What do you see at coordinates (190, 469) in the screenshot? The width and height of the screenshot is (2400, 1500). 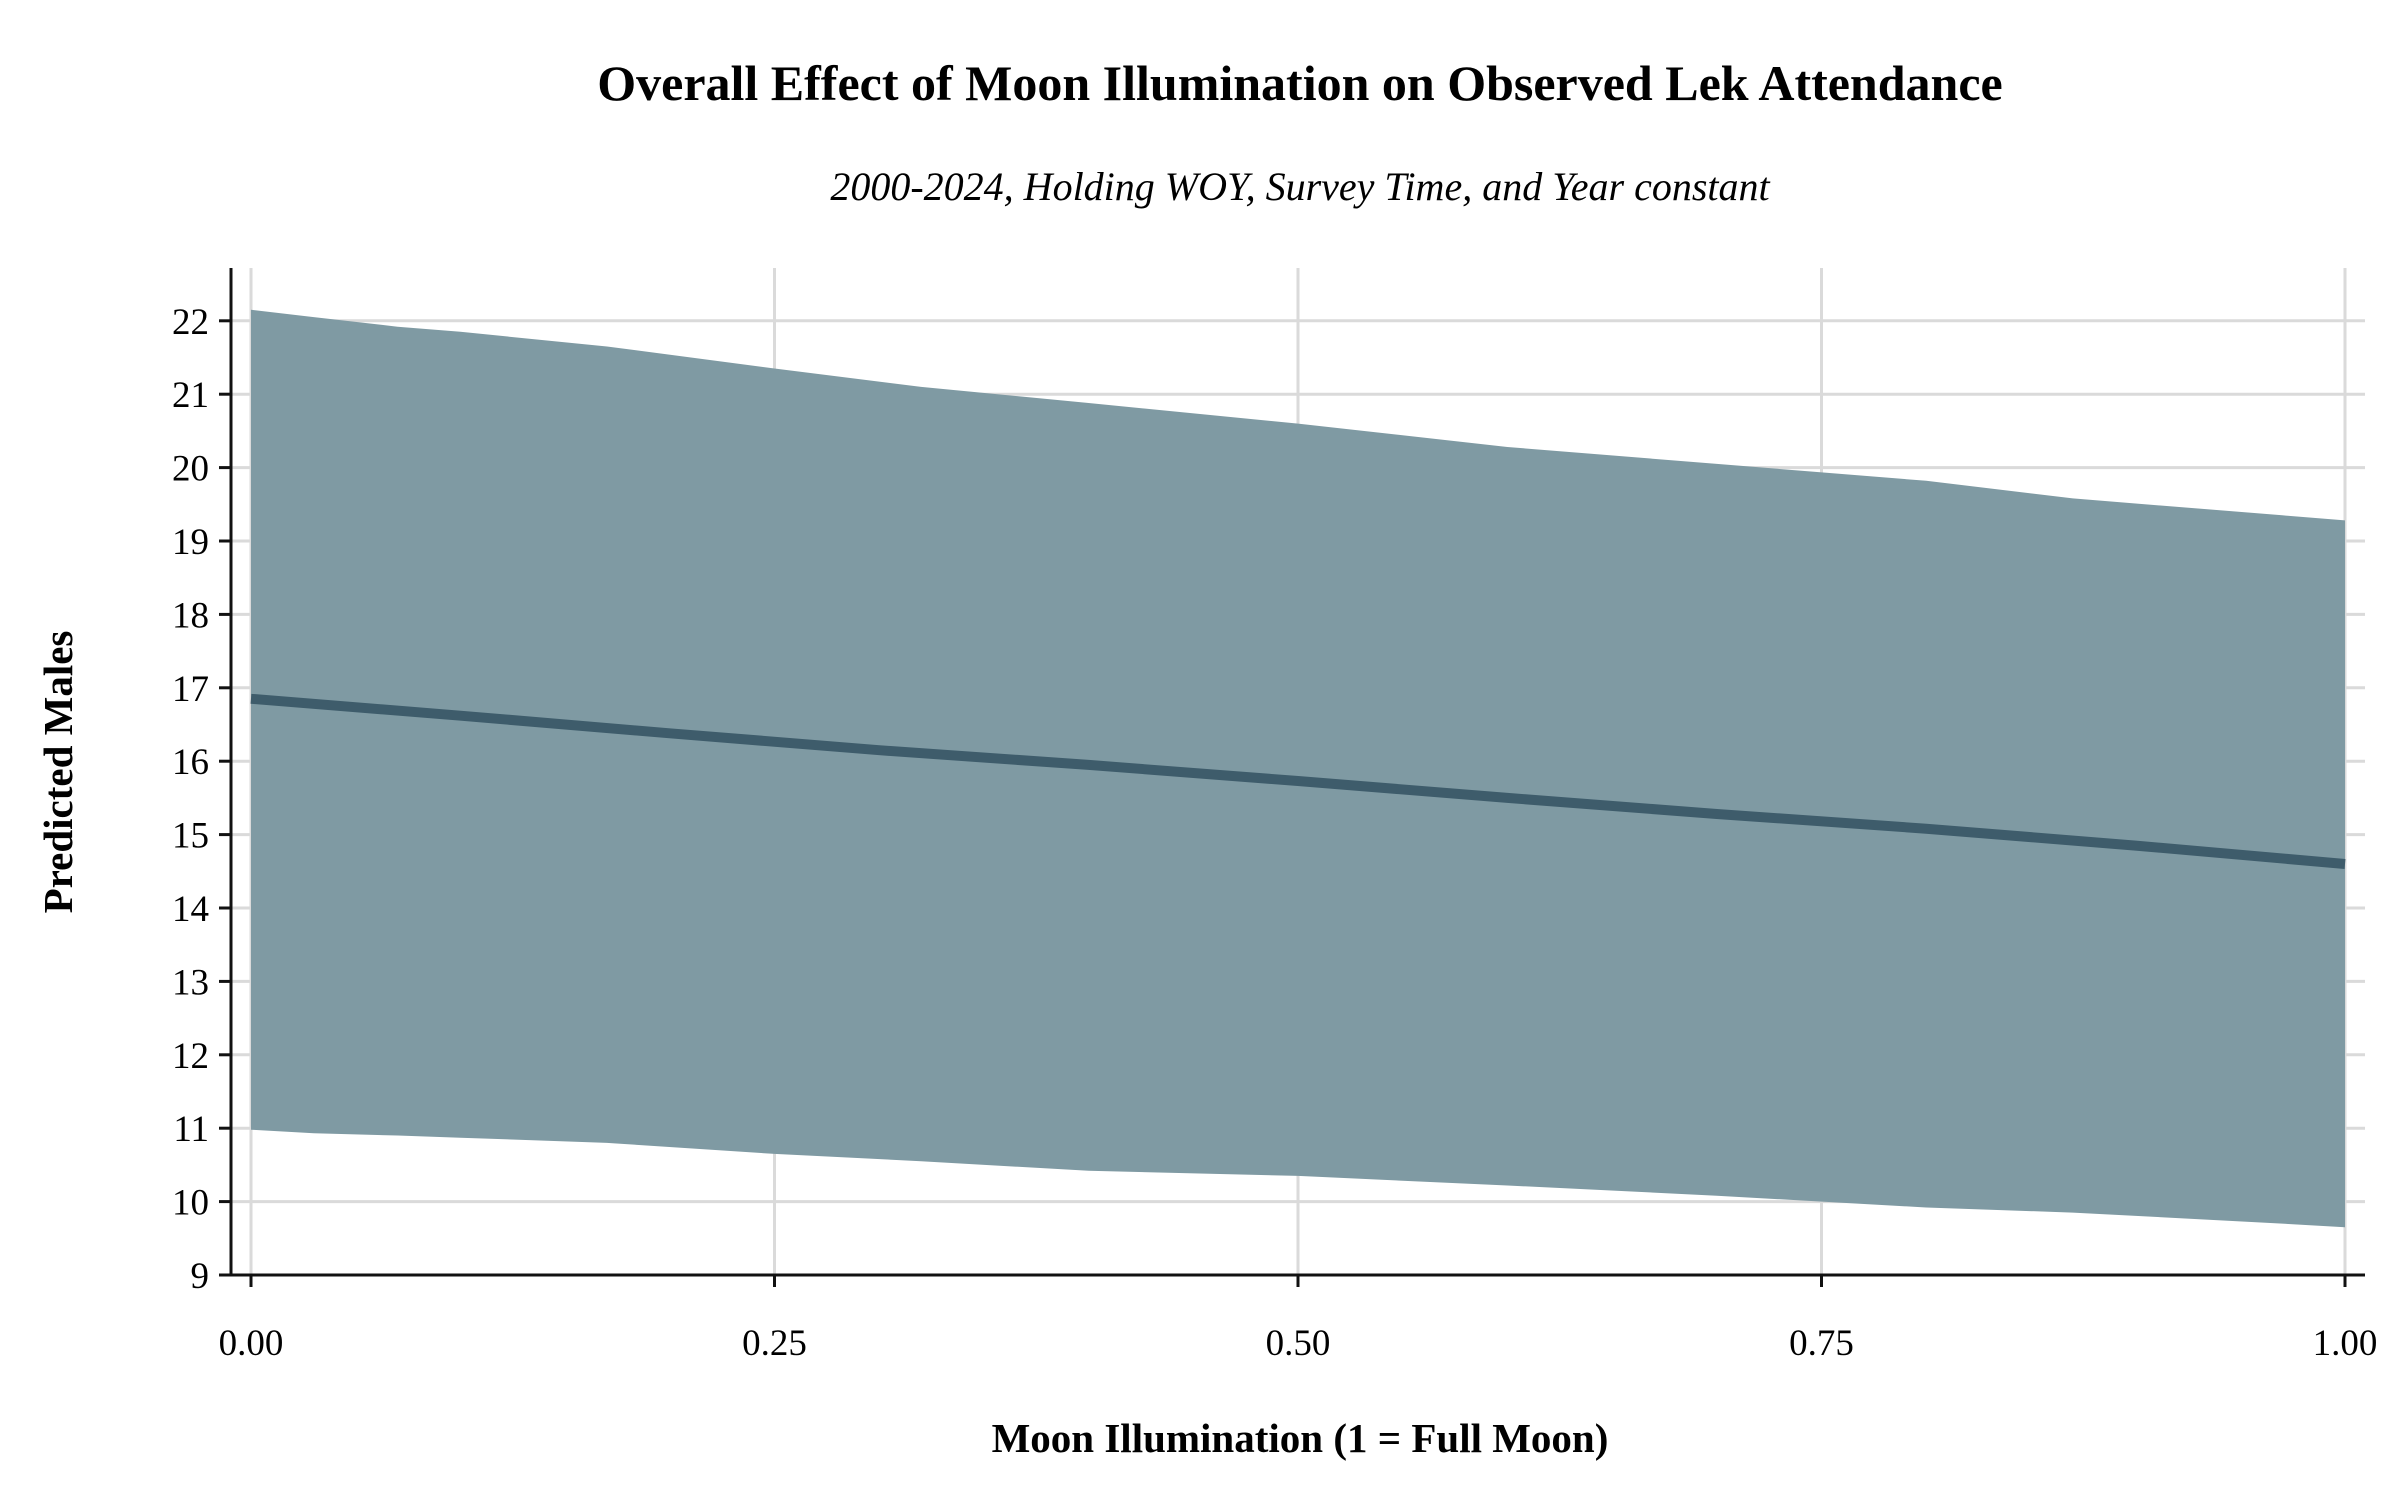 I see `y-tick-label: 20` at bounding box center [190, 469].